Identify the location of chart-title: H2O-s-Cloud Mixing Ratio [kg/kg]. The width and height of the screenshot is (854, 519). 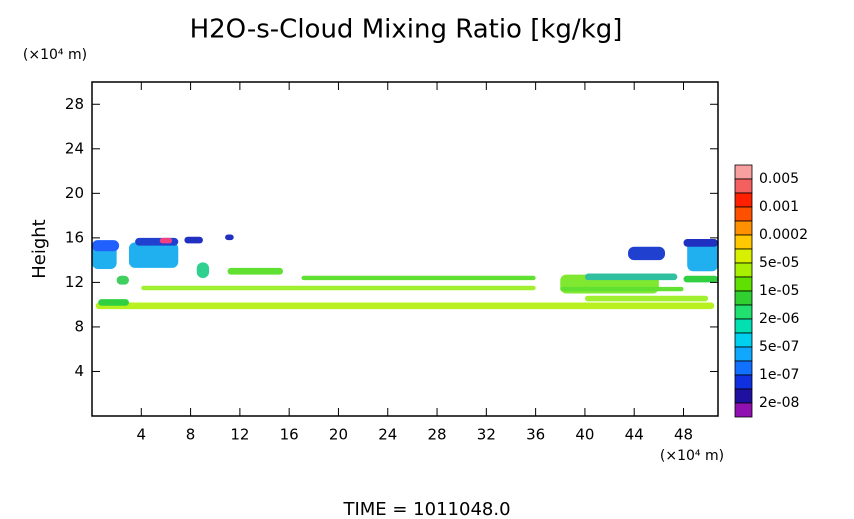
(406, 30).